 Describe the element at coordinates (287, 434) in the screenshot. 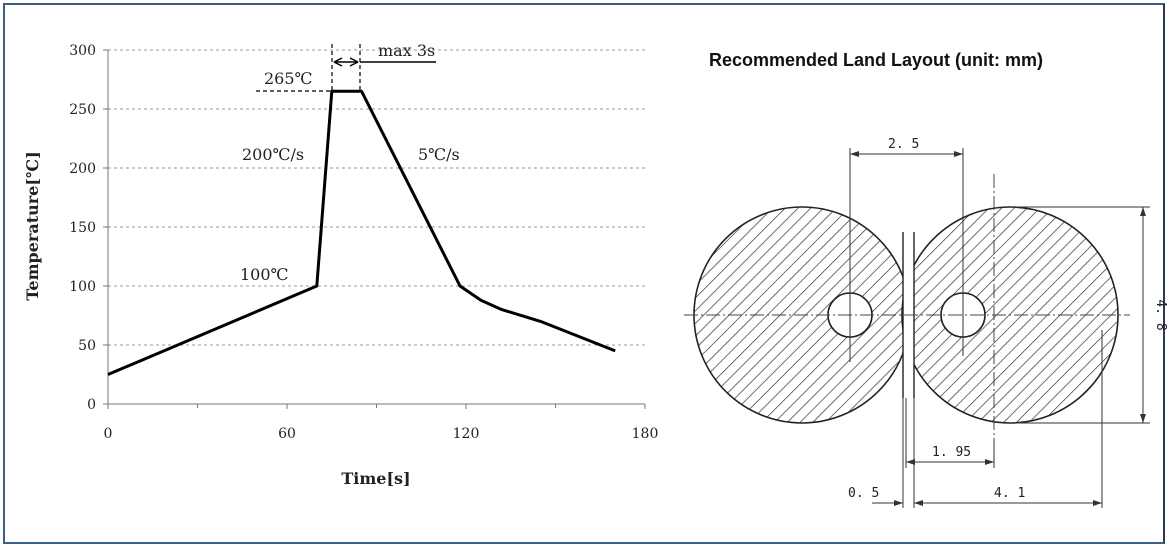

I see `x-tick-label: 60` at that location.